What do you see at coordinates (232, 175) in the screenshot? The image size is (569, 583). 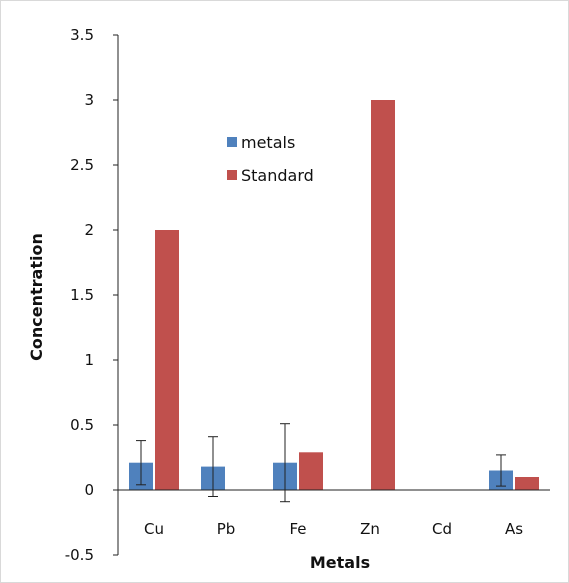 I see `legend-swatch-standard` at bounding box center [232, 175].